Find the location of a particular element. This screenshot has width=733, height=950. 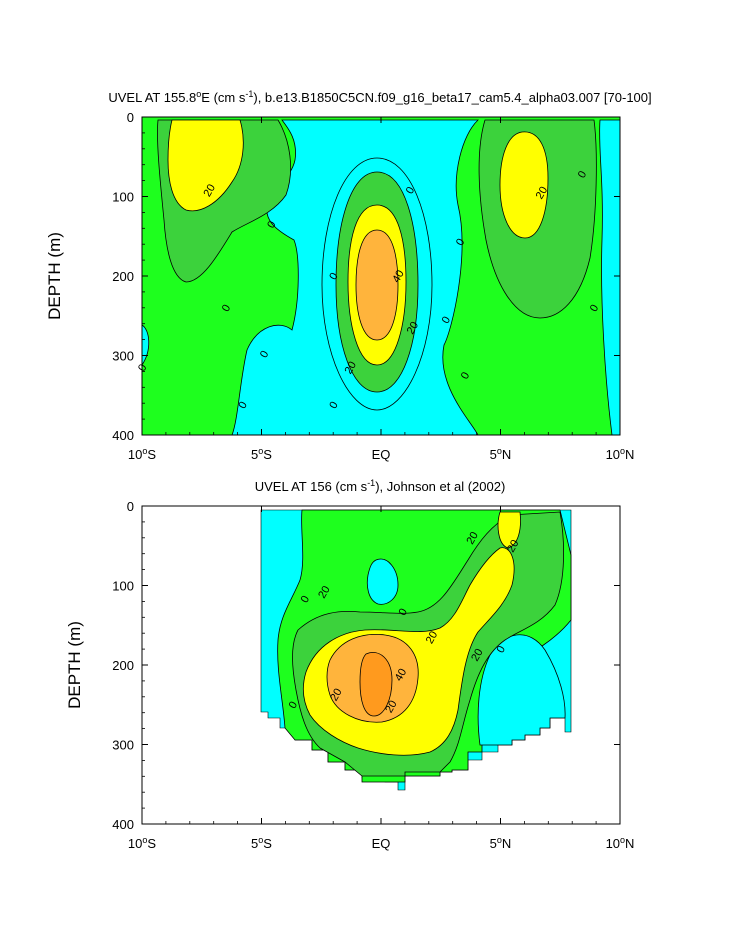

field-30-east is located at coordinates (524, 185).